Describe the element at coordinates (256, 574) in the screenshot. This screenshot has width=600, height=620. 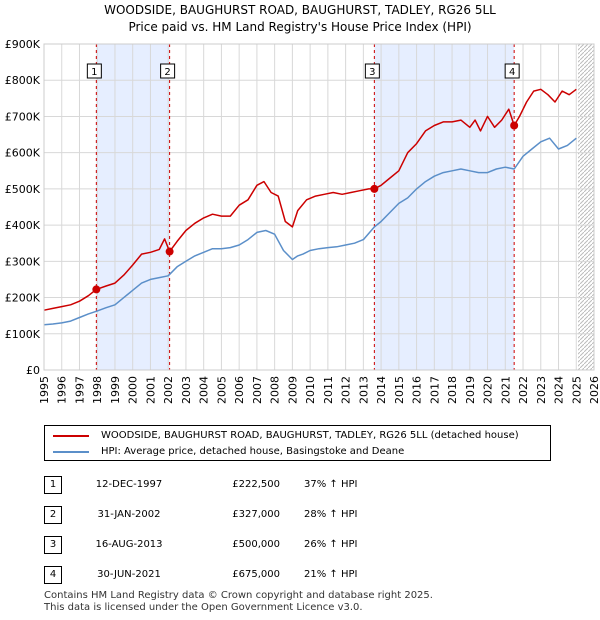
I see `transaction-price: £675,000` at that location.